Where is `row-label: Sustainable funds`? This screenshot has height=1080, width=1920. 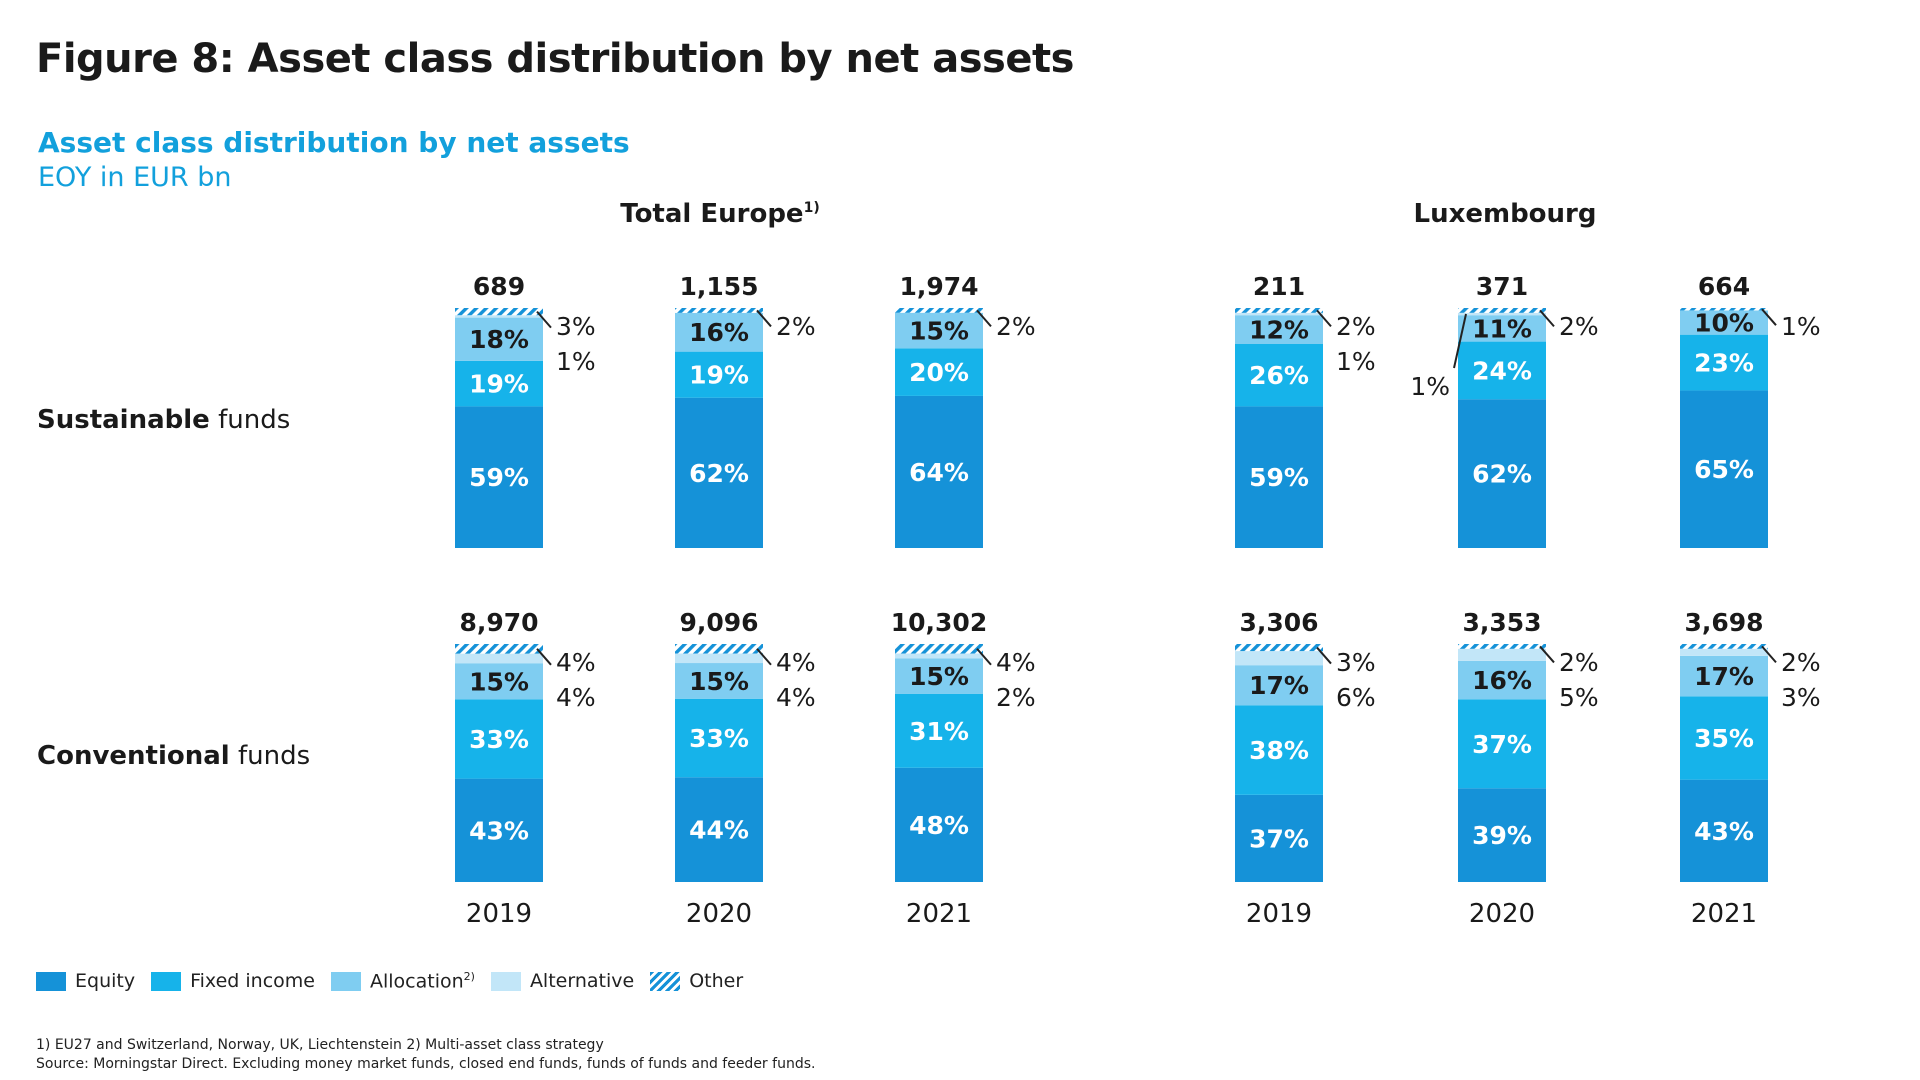 row-label: Sustainable funds is located at coordinates (163, 420).